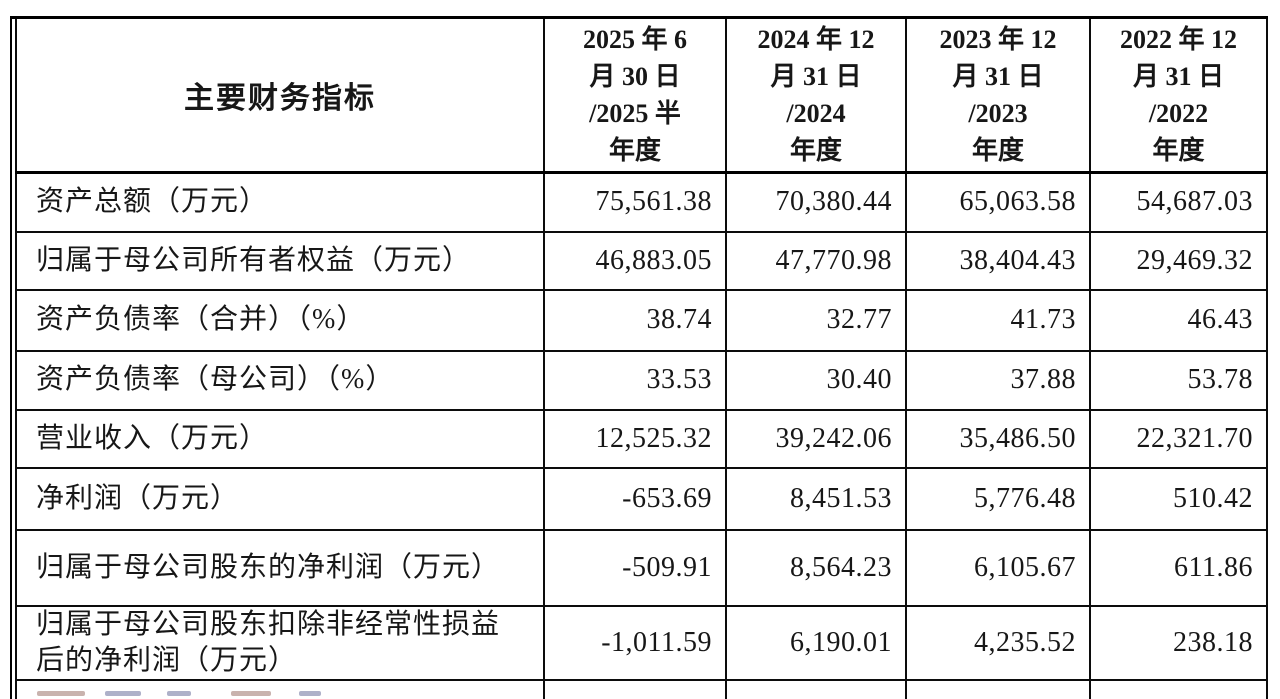  I want to click on row-label-cell: 资产负债率（母公司）（%）, so click(280, 380).